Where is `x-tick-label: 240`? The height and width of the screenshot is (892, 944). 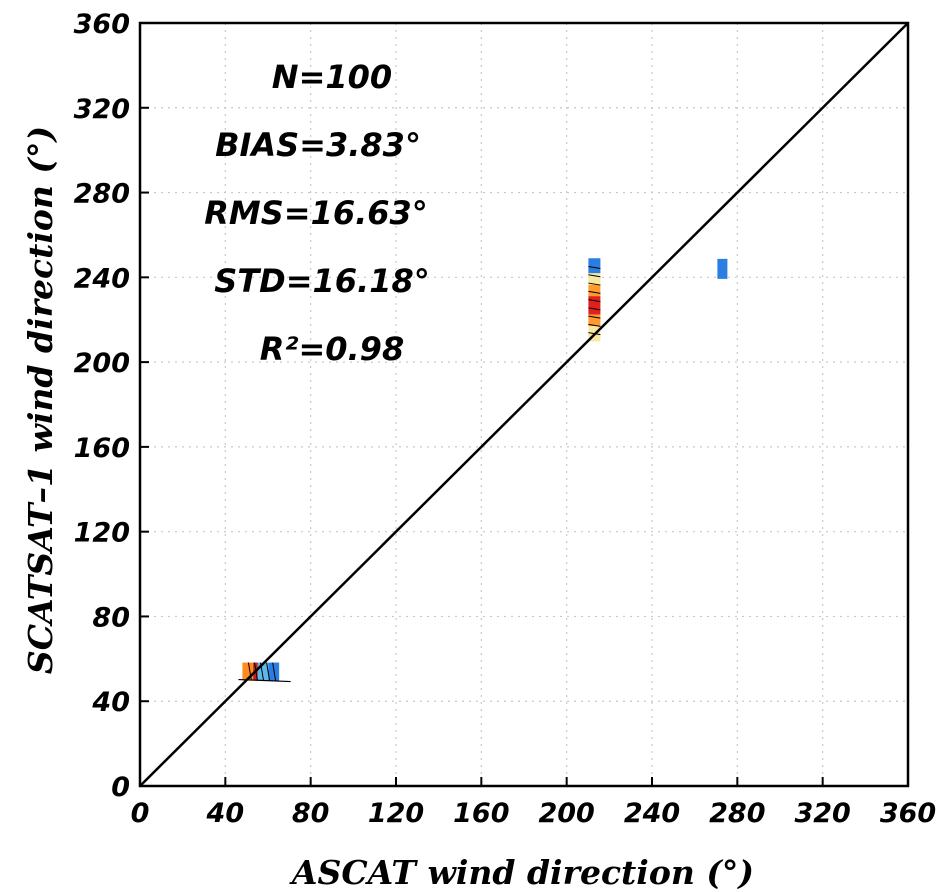 x-tick-label: 240 is located at coordinates (652, 813).